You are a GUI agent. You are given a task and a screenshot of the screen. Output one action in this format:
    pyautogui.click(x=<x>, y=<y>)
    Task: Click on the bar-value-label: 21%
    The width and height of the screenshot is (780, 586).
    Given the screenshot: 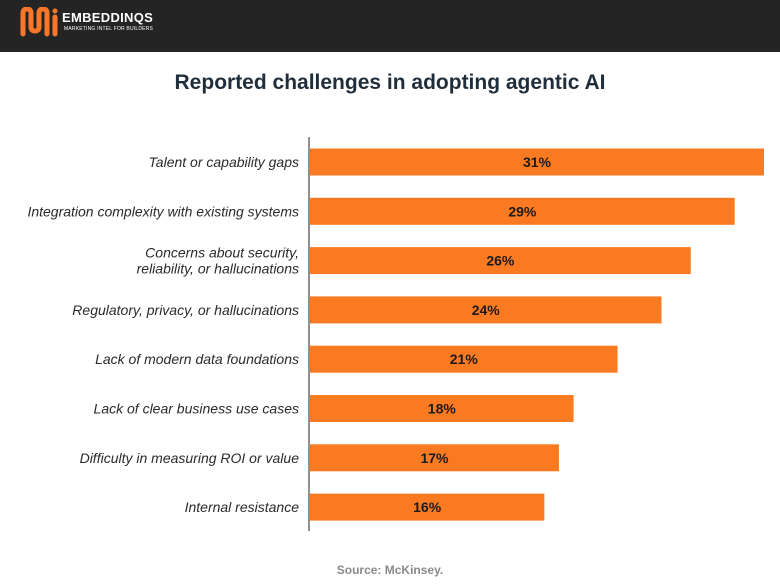 What is the action you would take?
    pyautogui.click(x=464, y=359)
    